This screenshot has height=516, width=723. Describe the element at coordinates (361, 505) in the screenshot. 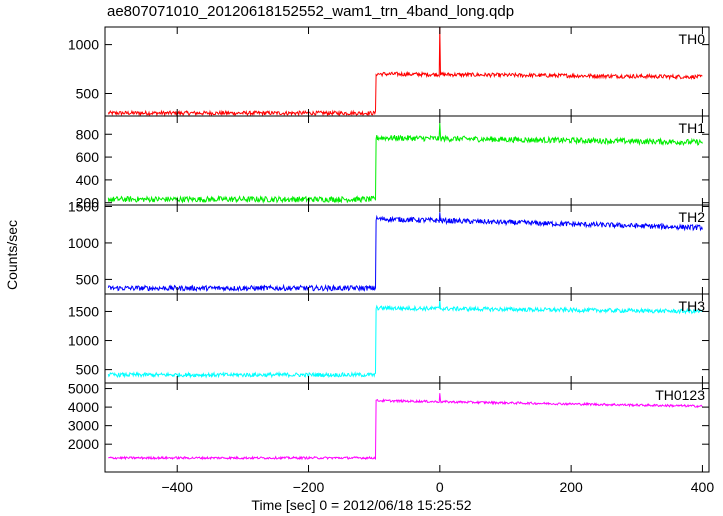

I see `x-axis-label: Time [sec] 0 = 2012/06/18 15:25:52` at that location.